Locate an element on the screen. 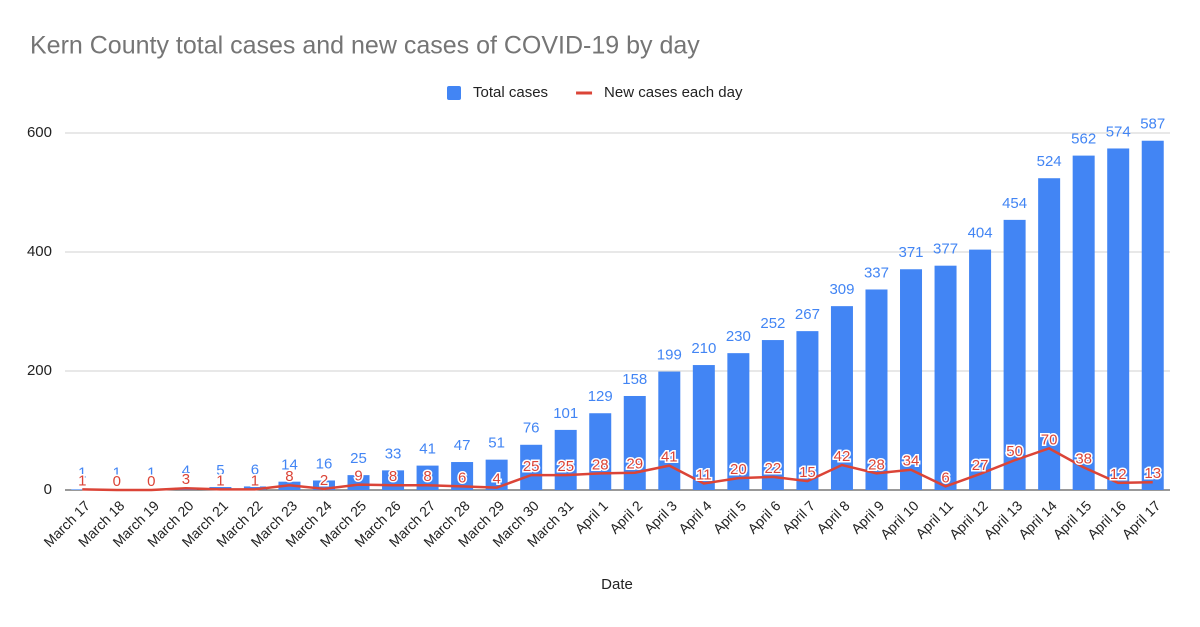 The height and width of the screenshot is (627, 1200). line-value-label: 3 is located at coordinates (186, 479).